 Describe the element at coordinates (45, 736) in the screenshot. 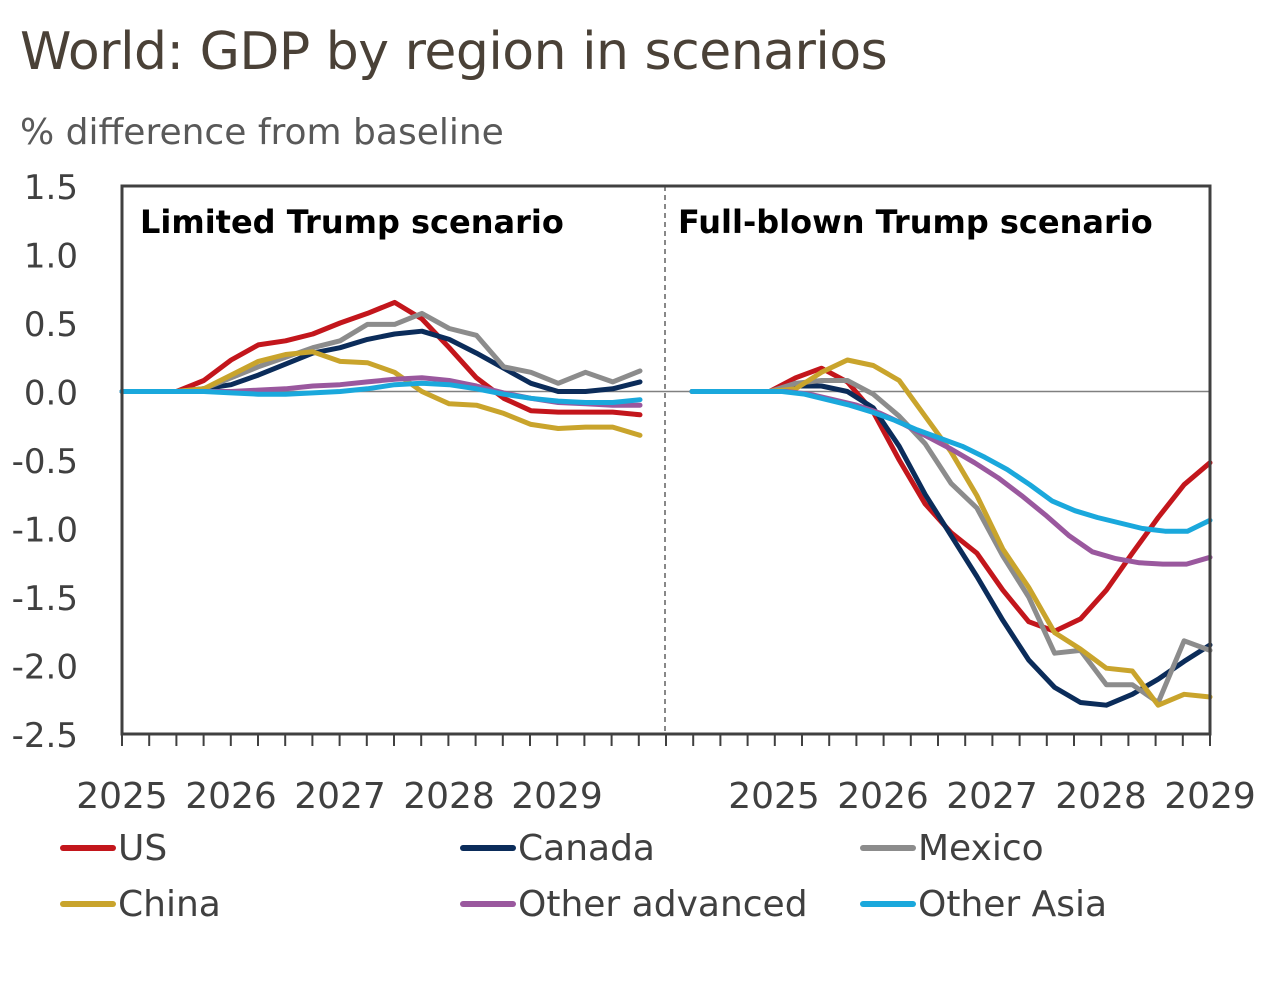

I see `y-tick-label: -2.5` at that location.